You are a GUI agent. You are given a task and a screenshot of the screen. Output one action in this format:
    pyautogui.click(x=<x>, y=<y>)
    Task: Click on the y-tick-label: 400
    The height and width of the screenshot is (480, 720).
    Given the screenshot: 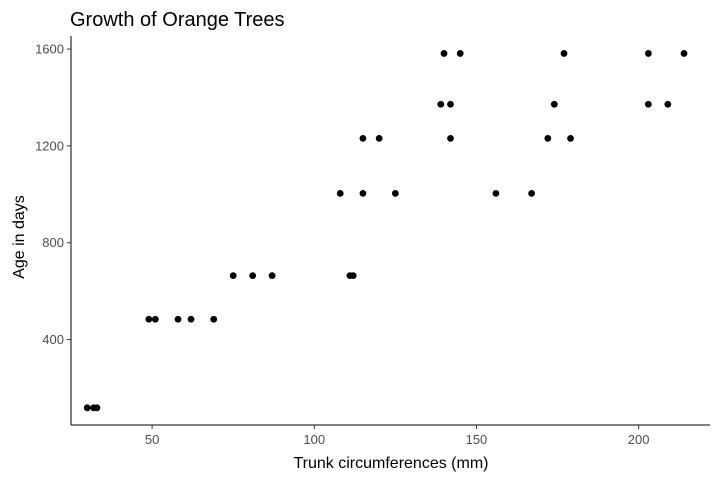 What is the action you would take?
    pyautogui.click(x=53, y=339)
    